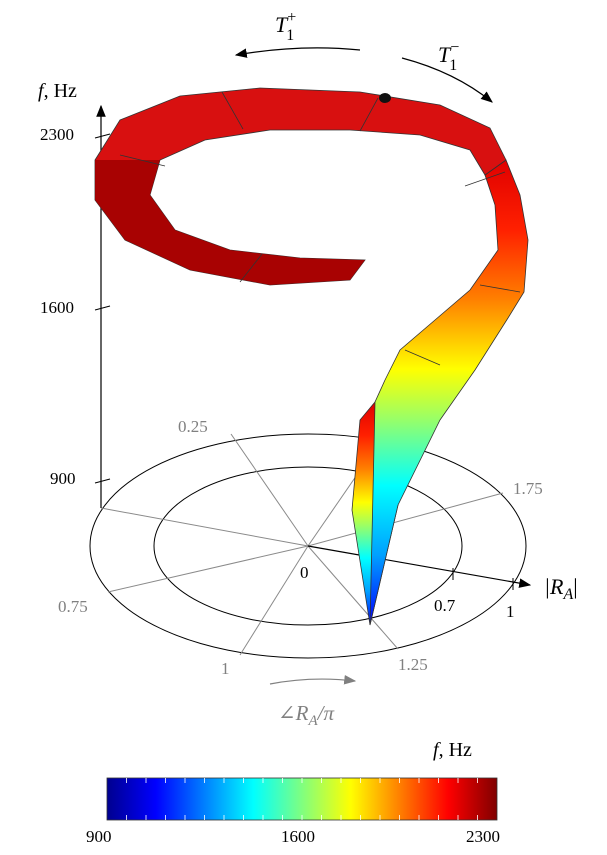 The height and width of the screenshot is (855, 607). Describe the element at coordinates (452, 750) in the screenshot. I see `colorbar-label: f, Hz` at that location.